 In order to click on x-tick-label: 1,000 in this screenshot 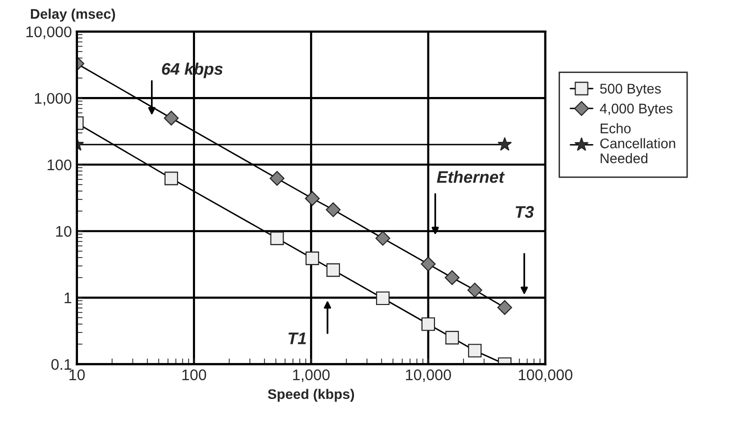, I will do `click(311, 375)`.